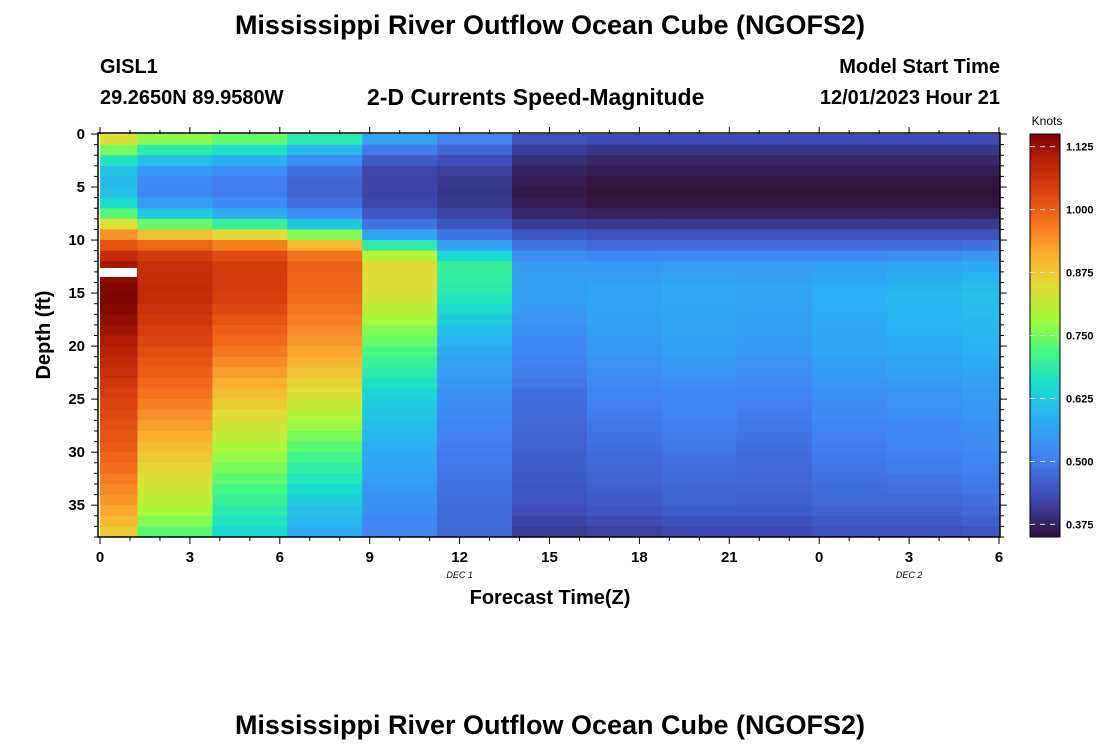 This screenshot has height=750, width=1100. I want to click on x-tick-label: 15, so click(549, 557).